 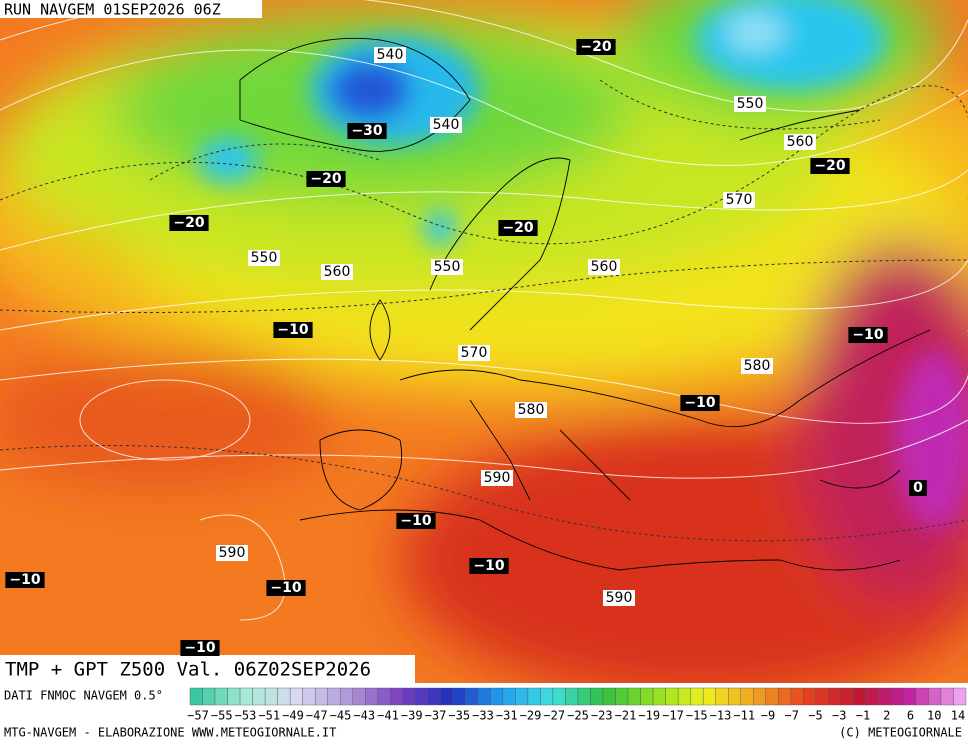 I want to click on colorbar-label: 10, so click(x=934, y=716).